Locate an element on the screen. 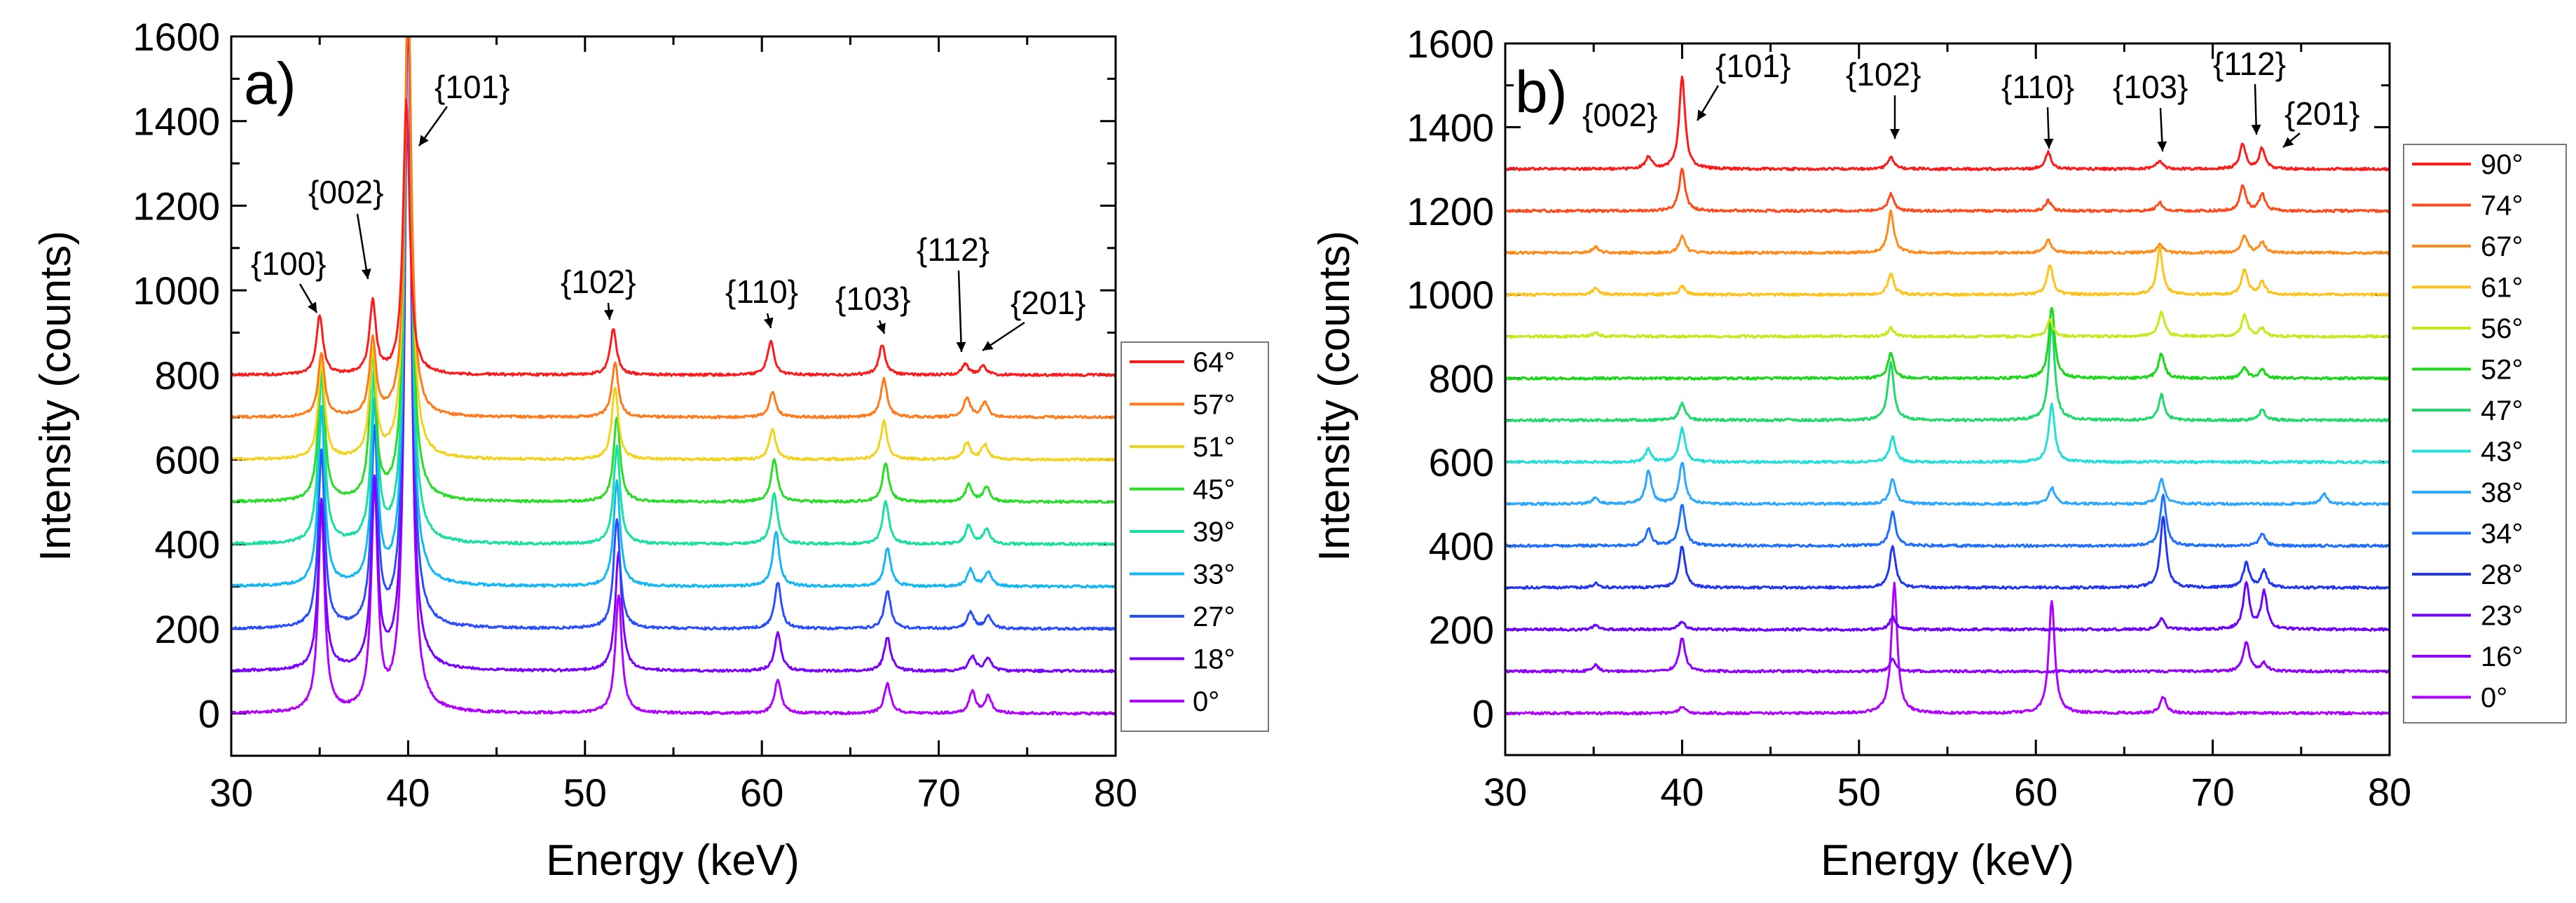  legend-label: 27° is located at coordinates (1214, 617).